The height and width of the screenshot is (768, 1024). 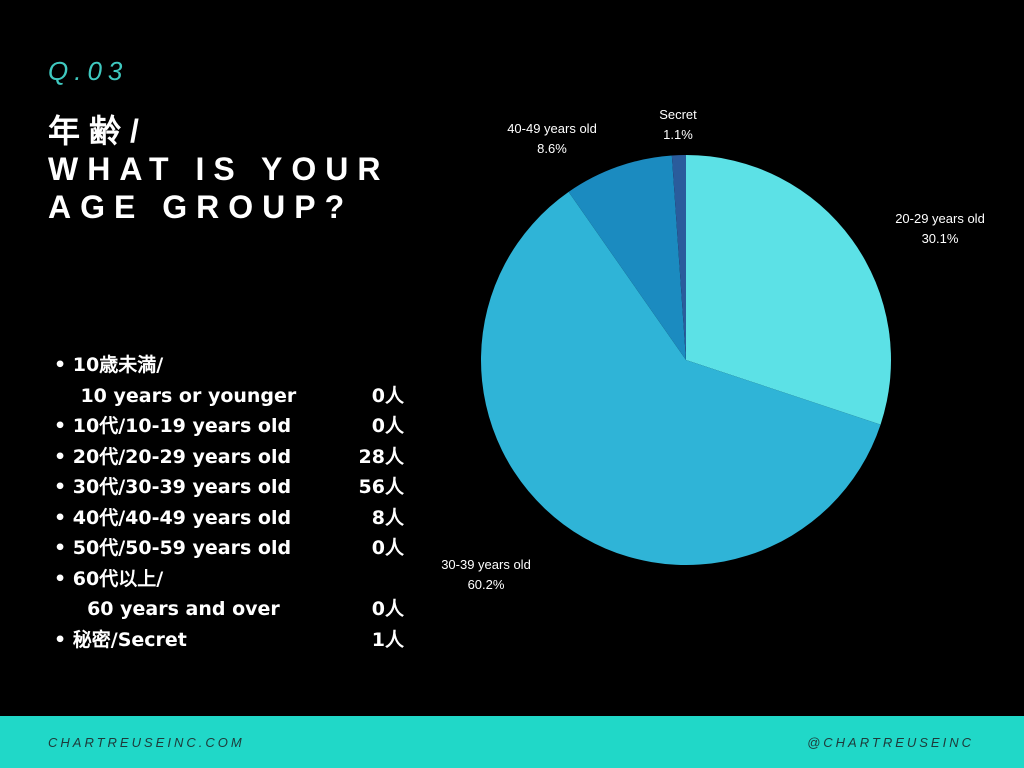 What do you see at coordinates (512, 742) in the screenshot?
I see `footer: CHARTREUSEINC.COM @CHARTREUSEINC` at bounding box center [512, 742].